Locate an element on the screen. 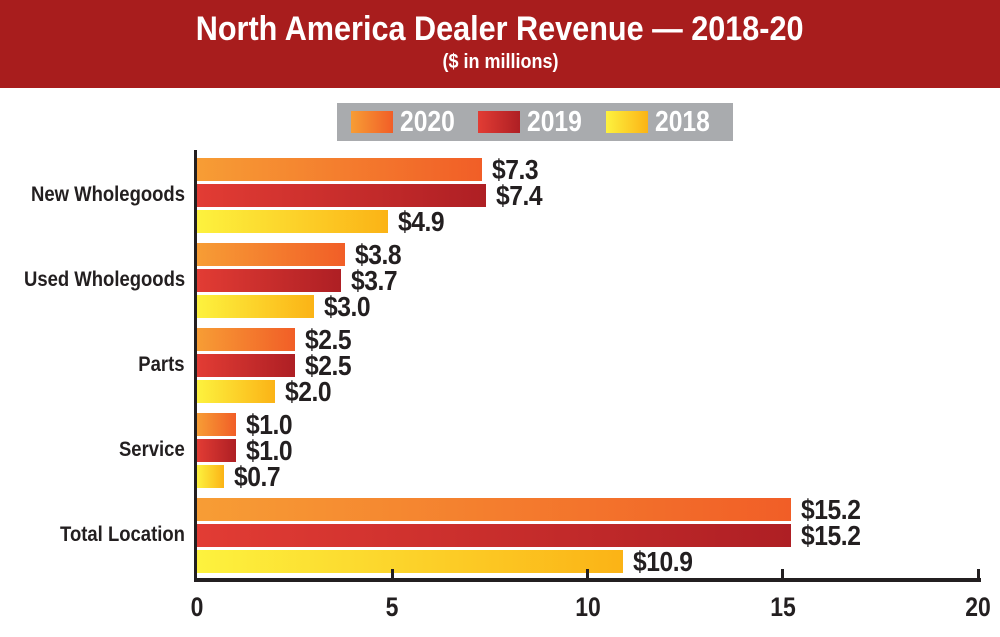 Image resolution: width=1000 pixels, height=637 pixels. x-tick-label-10: 10 is located at coordinates (596, 607).